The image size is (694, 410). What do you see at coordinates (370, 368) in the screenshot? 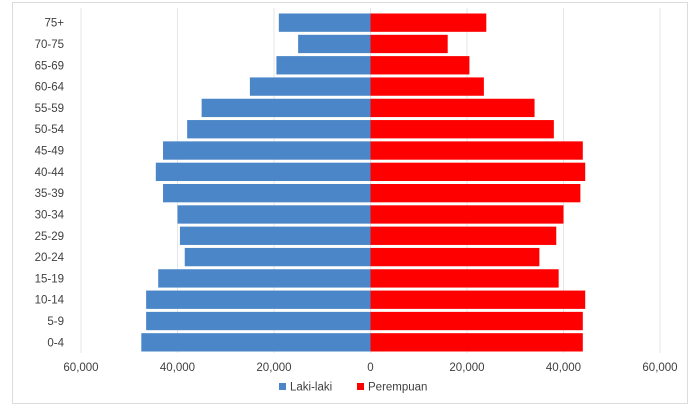
I see `x-tick-label: 0` at bounding box center [370, 368].